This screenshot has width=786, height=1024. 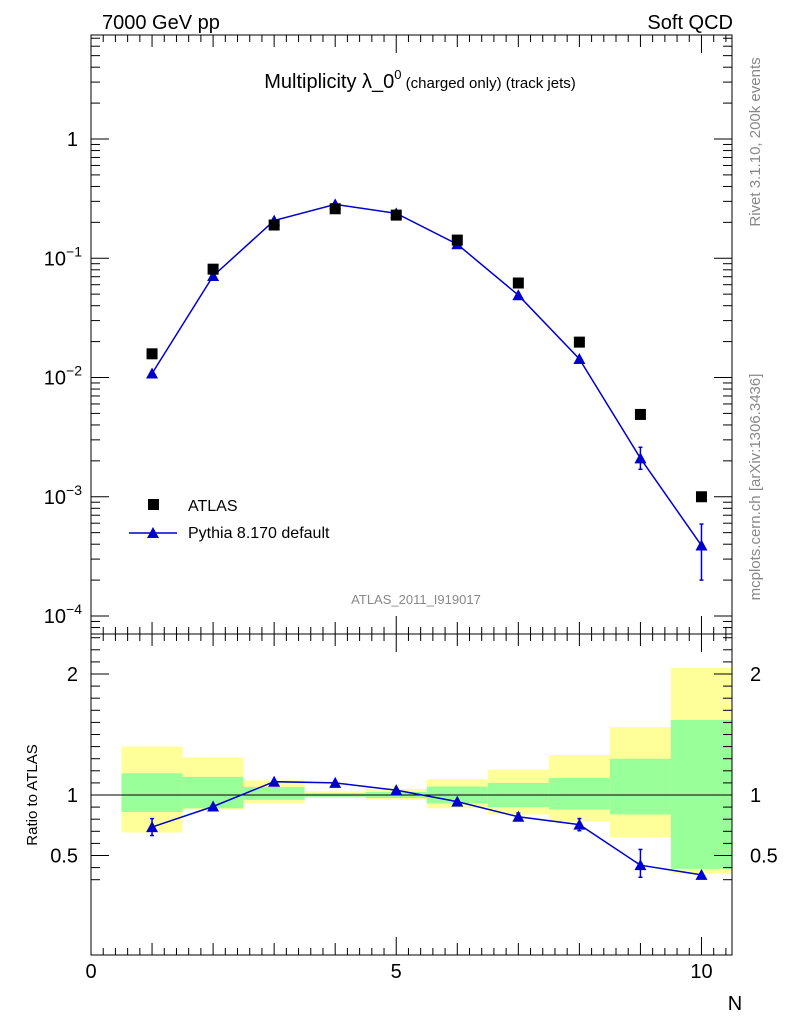 I want to click on ratio-y-tick-label: 1, so click(x=72, y=796).